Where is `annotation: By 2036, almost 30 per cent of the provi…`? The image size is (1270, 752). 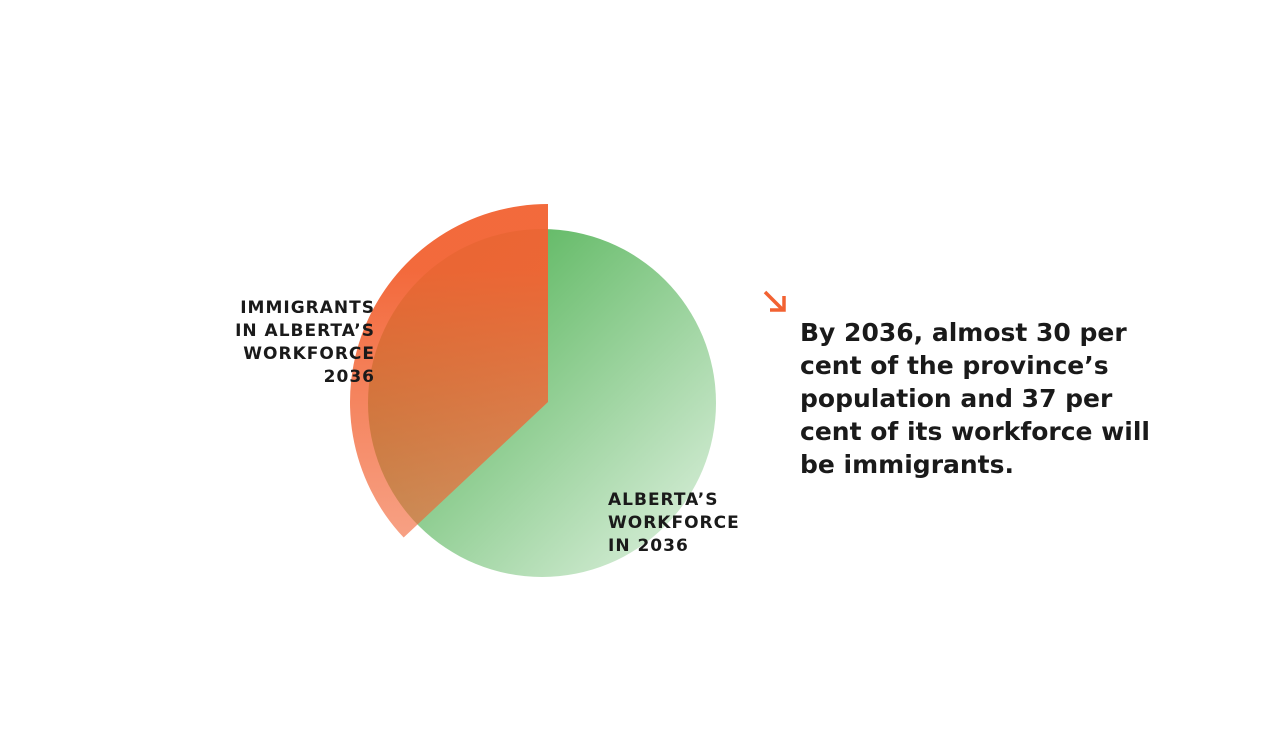 annotation: By 2036, almost 30 per cent of the provi… is located at coordinates (975, 398).